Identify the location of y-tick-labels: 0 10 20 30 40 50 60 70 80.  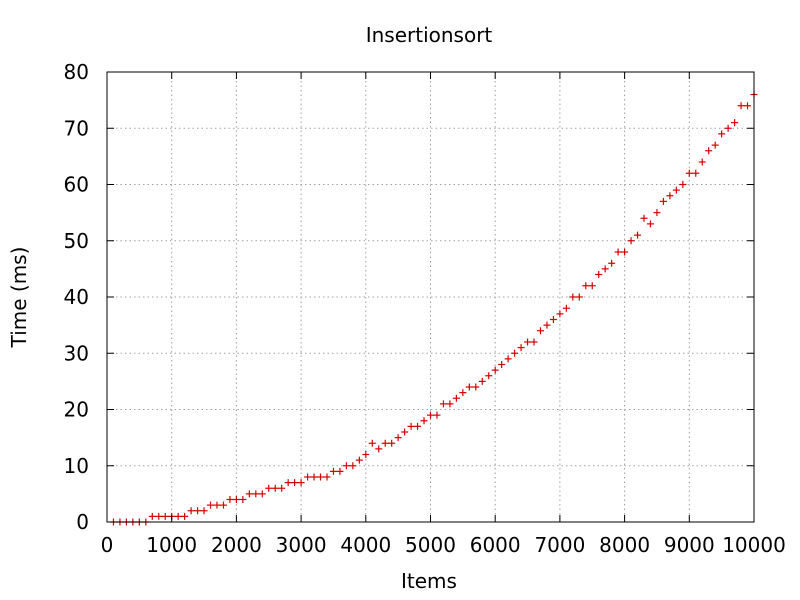
(76, 297).